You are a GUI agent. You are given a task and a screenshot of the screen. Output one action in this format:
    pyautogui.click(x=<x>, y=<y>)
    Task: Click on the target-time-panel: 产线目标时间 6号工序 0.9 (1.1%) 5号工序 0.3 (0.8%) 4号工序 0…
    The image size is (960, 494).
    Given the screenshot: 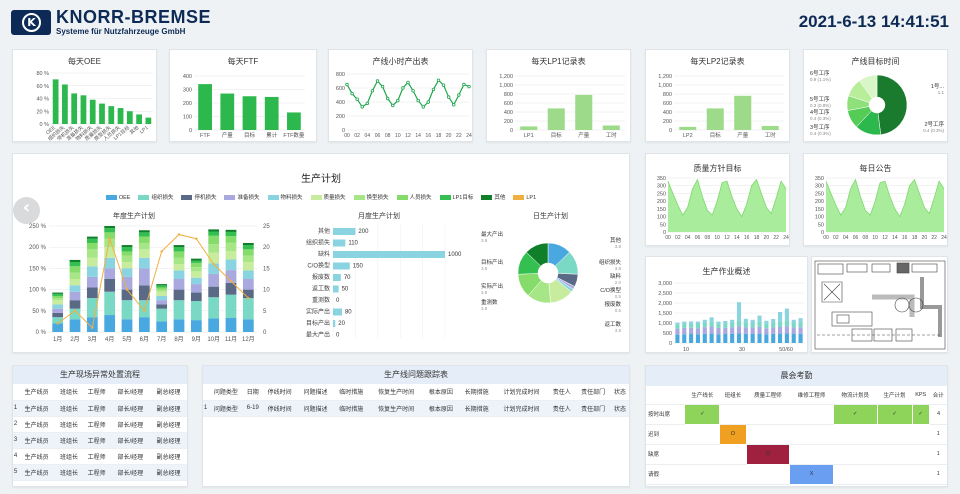 What is the action you would take?
    pyautogui.click(x=875, y=95)
    